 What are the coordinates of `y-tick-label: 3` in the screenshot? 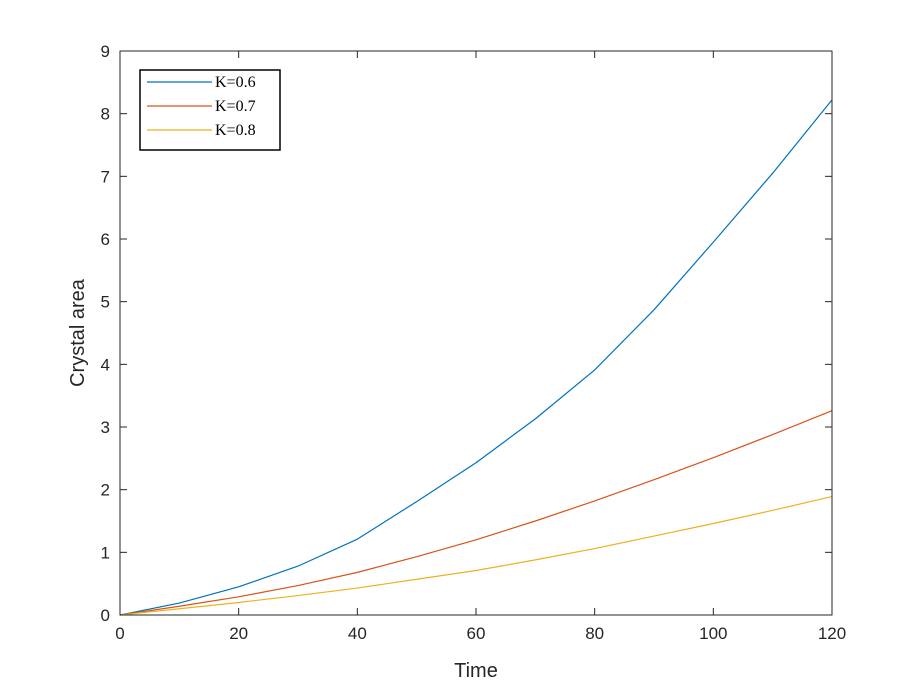 It's located at (105, 427).